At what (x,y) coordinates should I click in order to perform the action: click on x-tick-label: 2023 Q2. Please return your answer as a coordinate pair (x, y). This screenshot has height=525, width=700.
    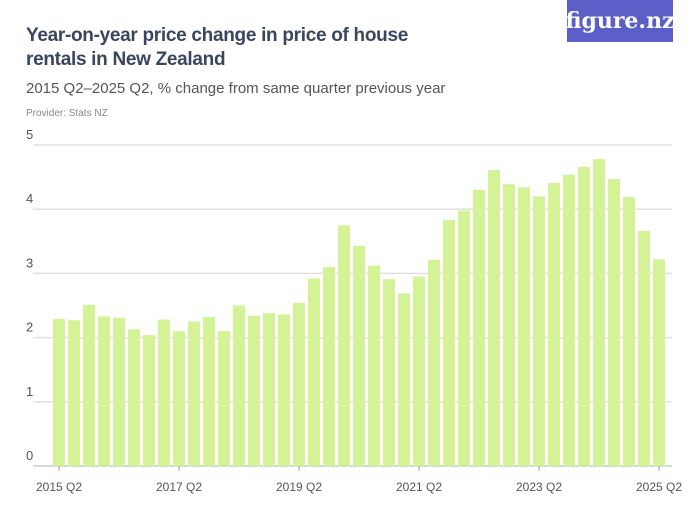
    Looking at the image, I should click on (539, 487).